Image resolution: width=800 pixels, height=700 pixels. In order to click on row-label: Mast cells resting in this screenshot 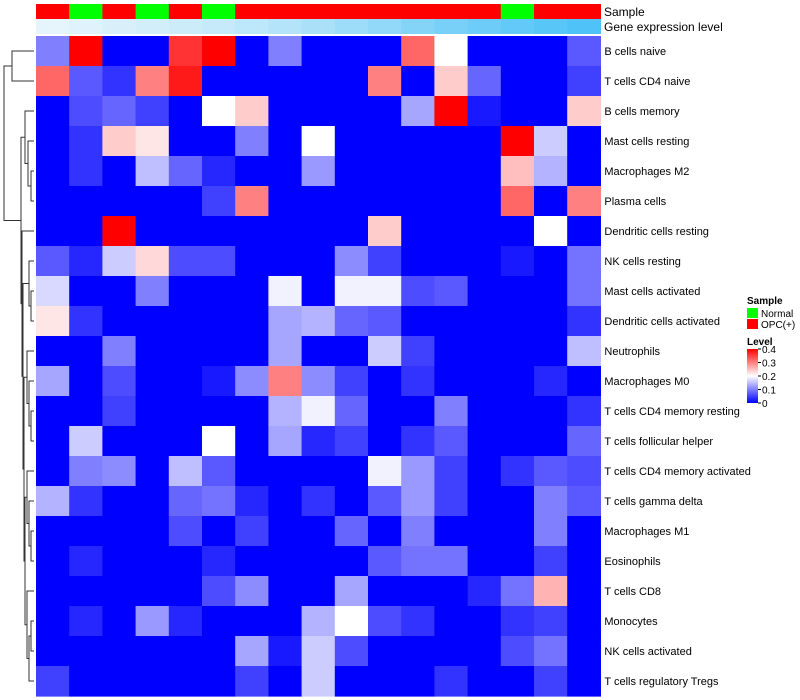, I will do `click(646, 142)`.